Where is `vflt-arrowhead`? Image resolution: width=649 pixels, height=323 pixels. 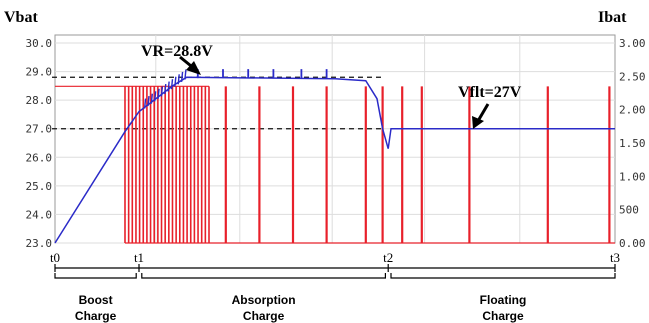
vflt-arrowhead is located at coordinates (478, 122).